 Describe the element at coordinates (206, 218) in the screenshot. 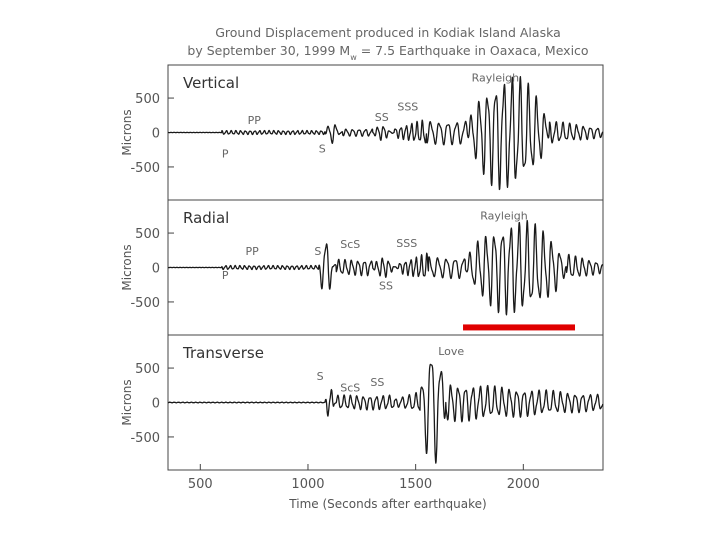

I see `panel-label: Radial` at that location.